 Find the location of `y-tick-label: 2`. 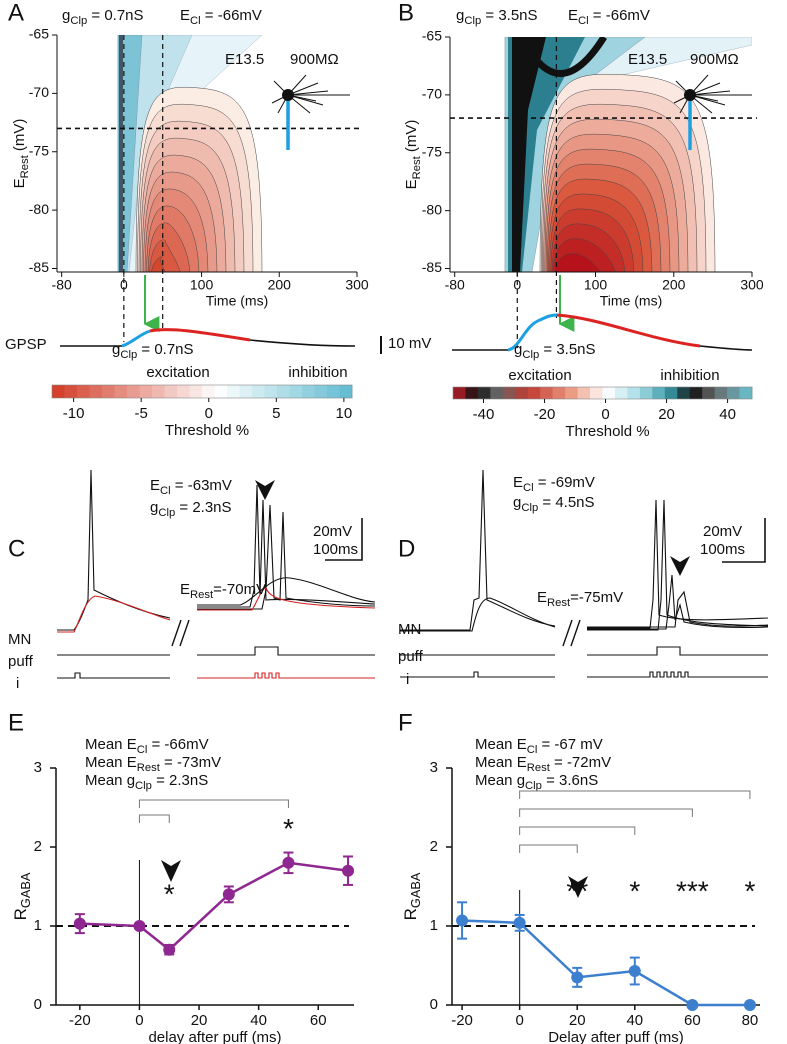

y-tick-label: 2 is located at coordinates (38, 846).